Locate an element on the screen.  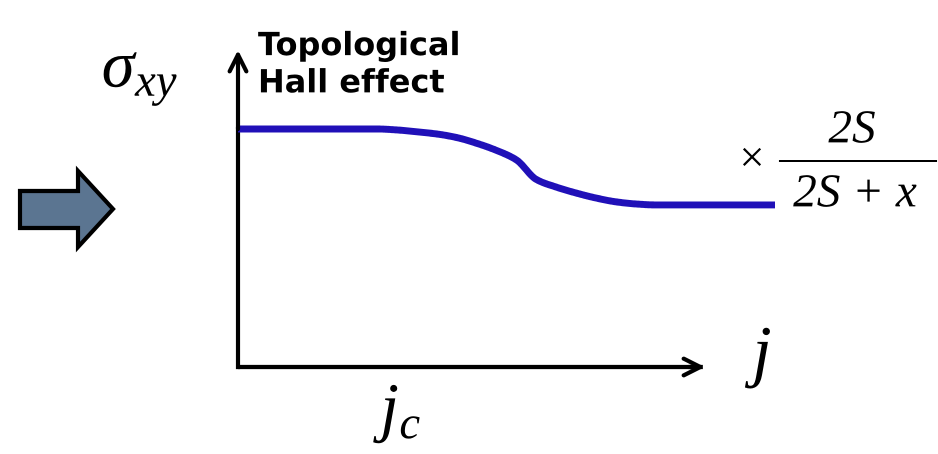
text: 2S + x is located at coordinates (854, 191).